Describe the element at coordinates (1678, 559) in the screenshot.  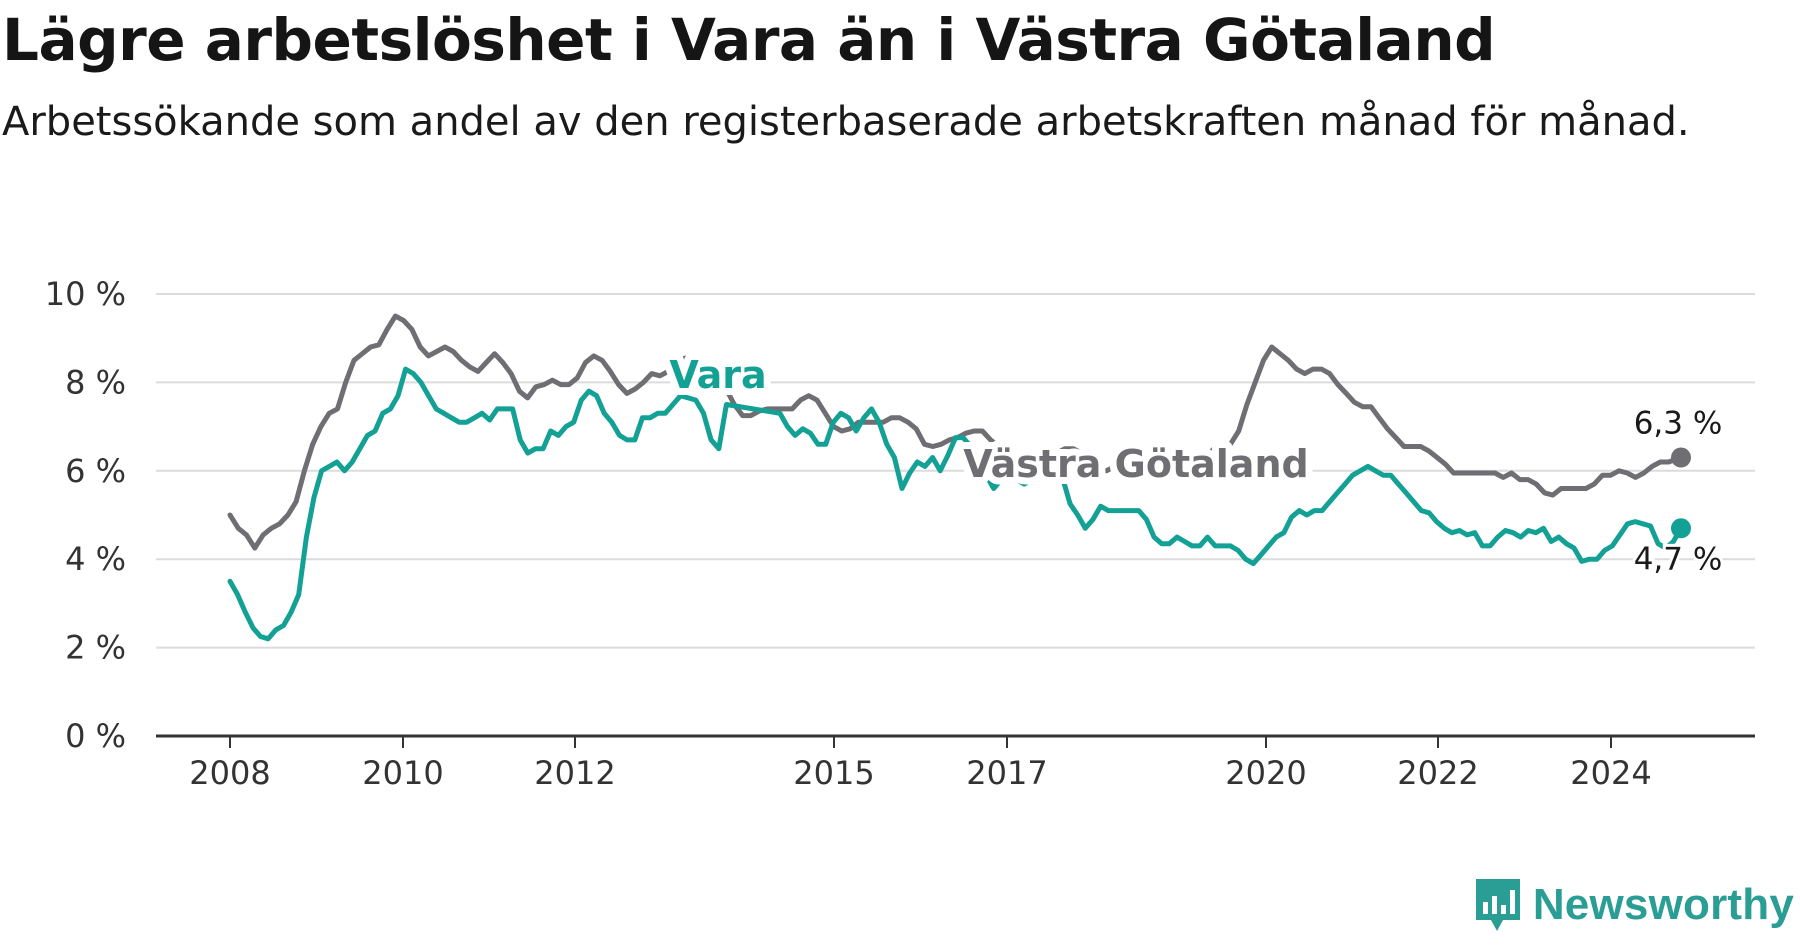
I see `end-value-label: 4,7 %` at that location.